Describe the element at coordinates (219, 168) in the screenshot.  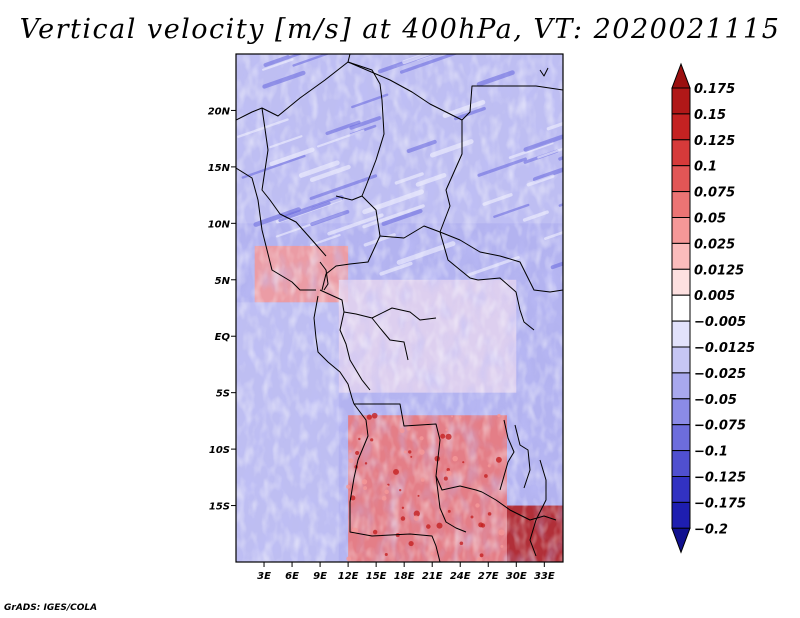
I see `y-tick-label: 15N` at that location.